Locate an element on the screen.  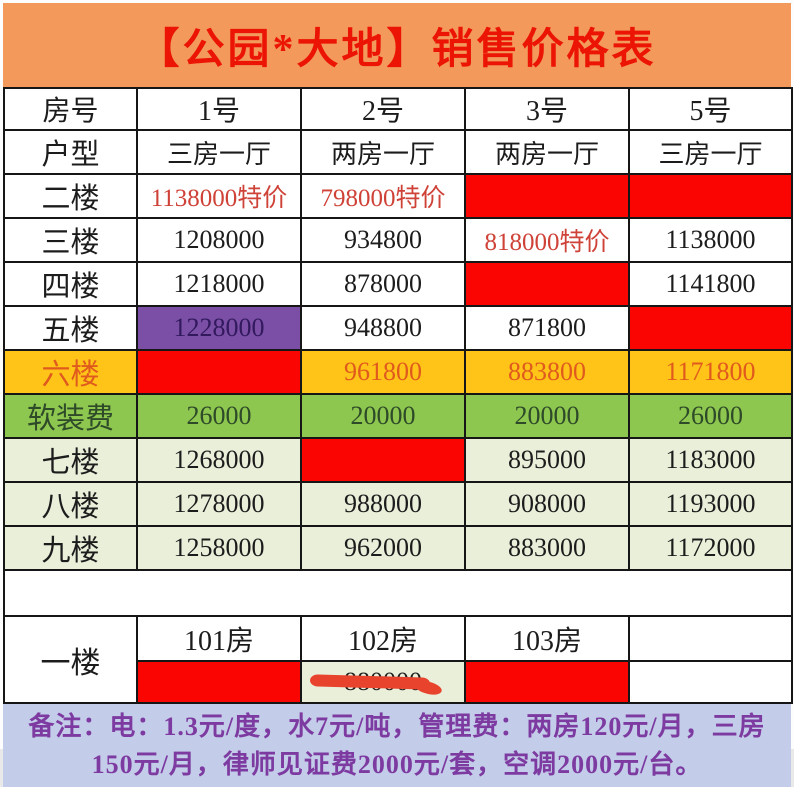
struck-price-cell: 880000 is located at coordinates (383, 682).